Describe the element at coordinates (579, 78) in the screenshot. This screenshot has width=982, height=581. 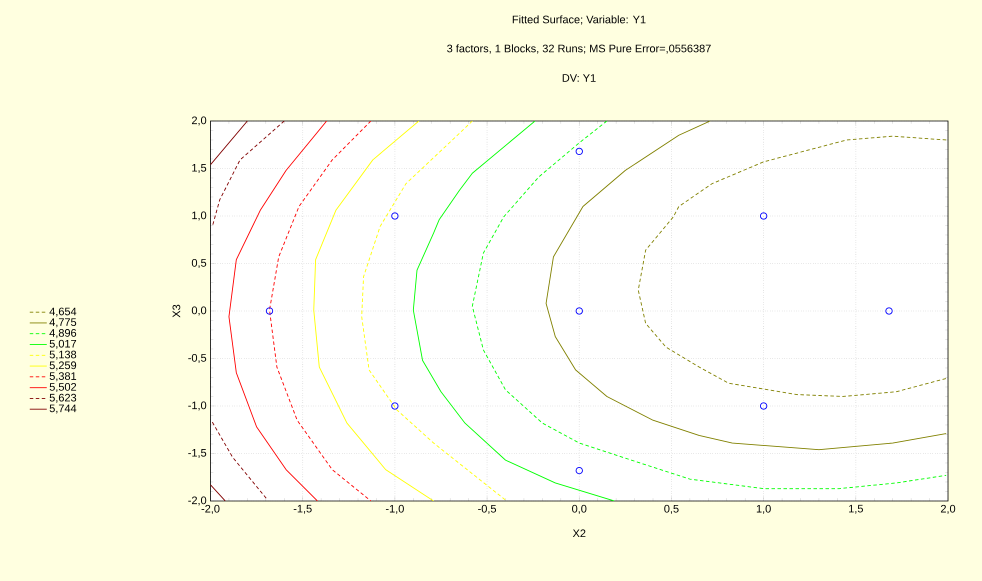
I see `text: DV: Y1` at that location.